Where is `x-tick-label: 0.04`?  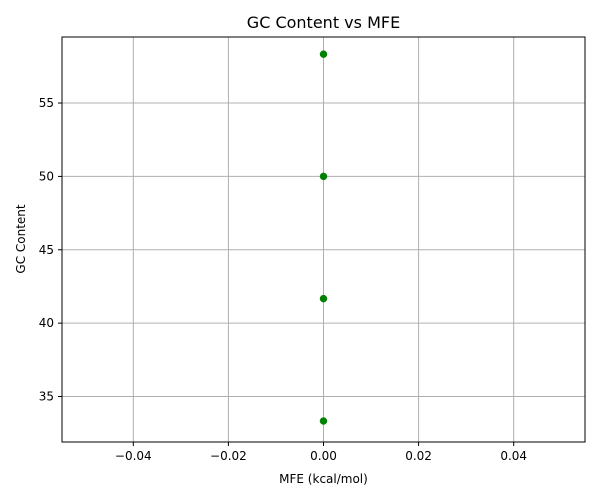 x-tick-label: 0.04 is located at coordinates (513, 456).